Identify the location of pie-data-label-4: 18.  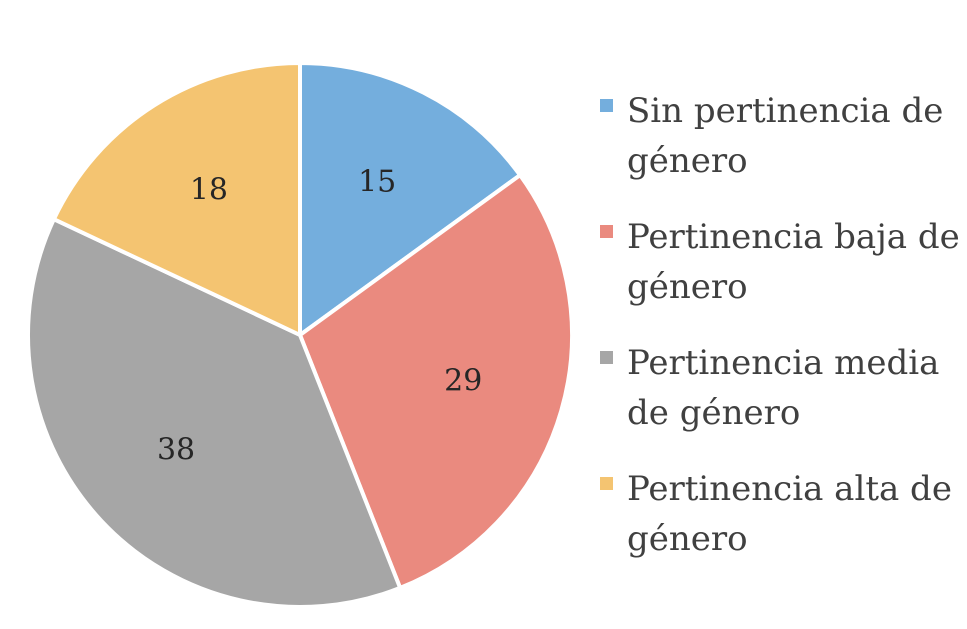
(209, 189).